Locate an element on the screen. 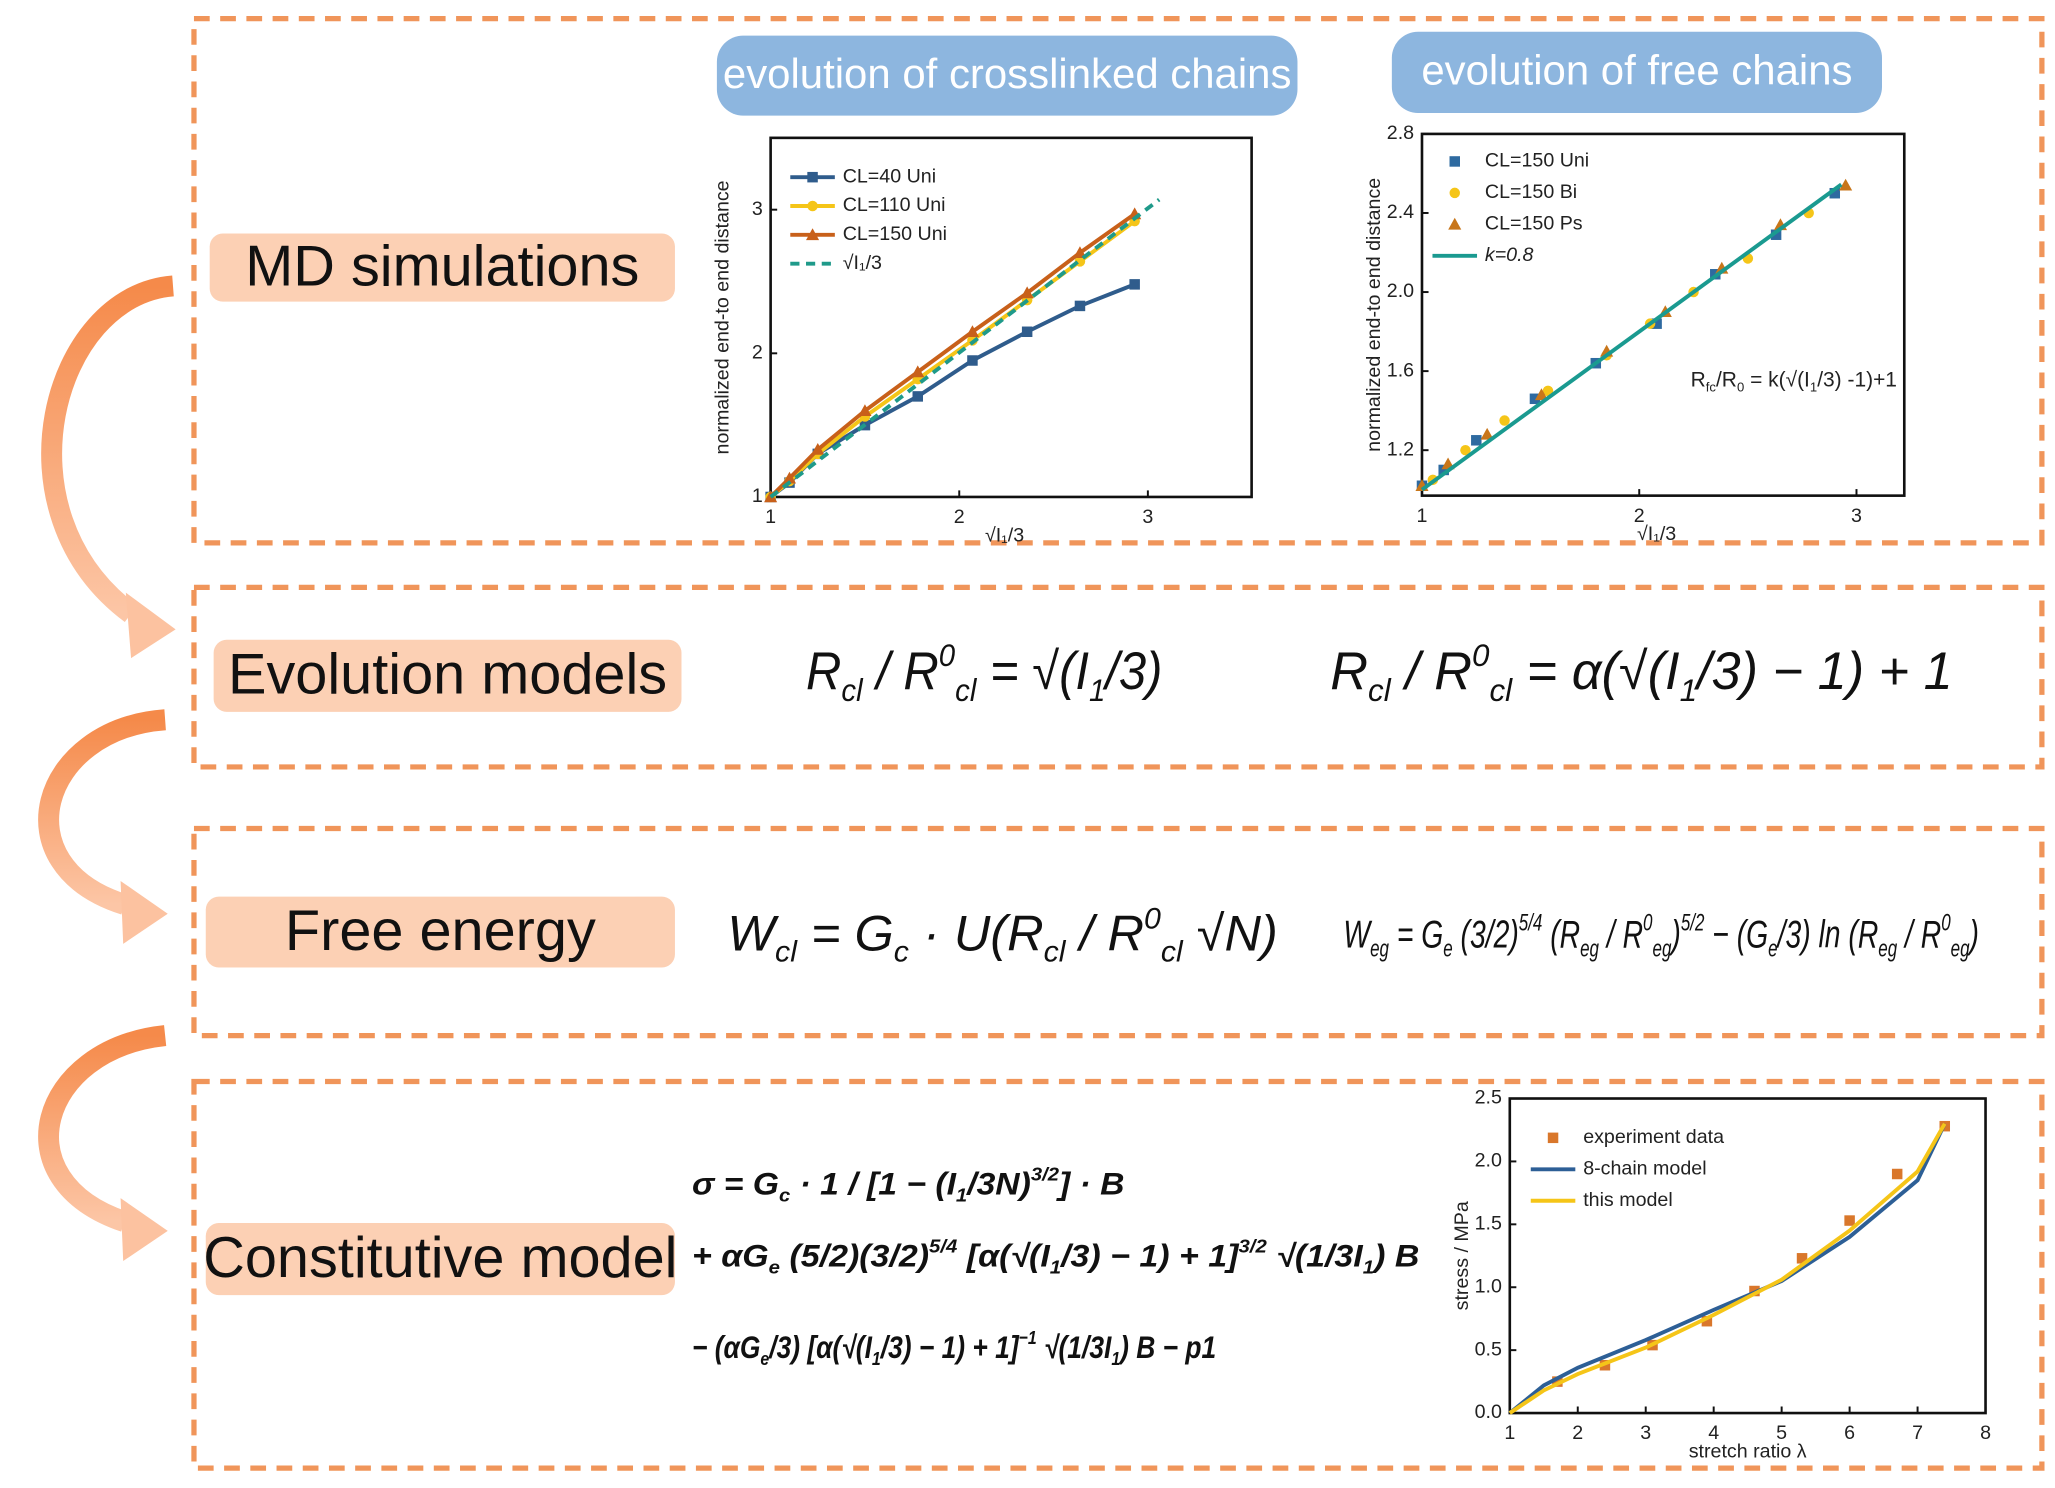 The height and width of the screenshot is (1488, 2055). equation-part: = √(I is located at coordinates (1032, 672).